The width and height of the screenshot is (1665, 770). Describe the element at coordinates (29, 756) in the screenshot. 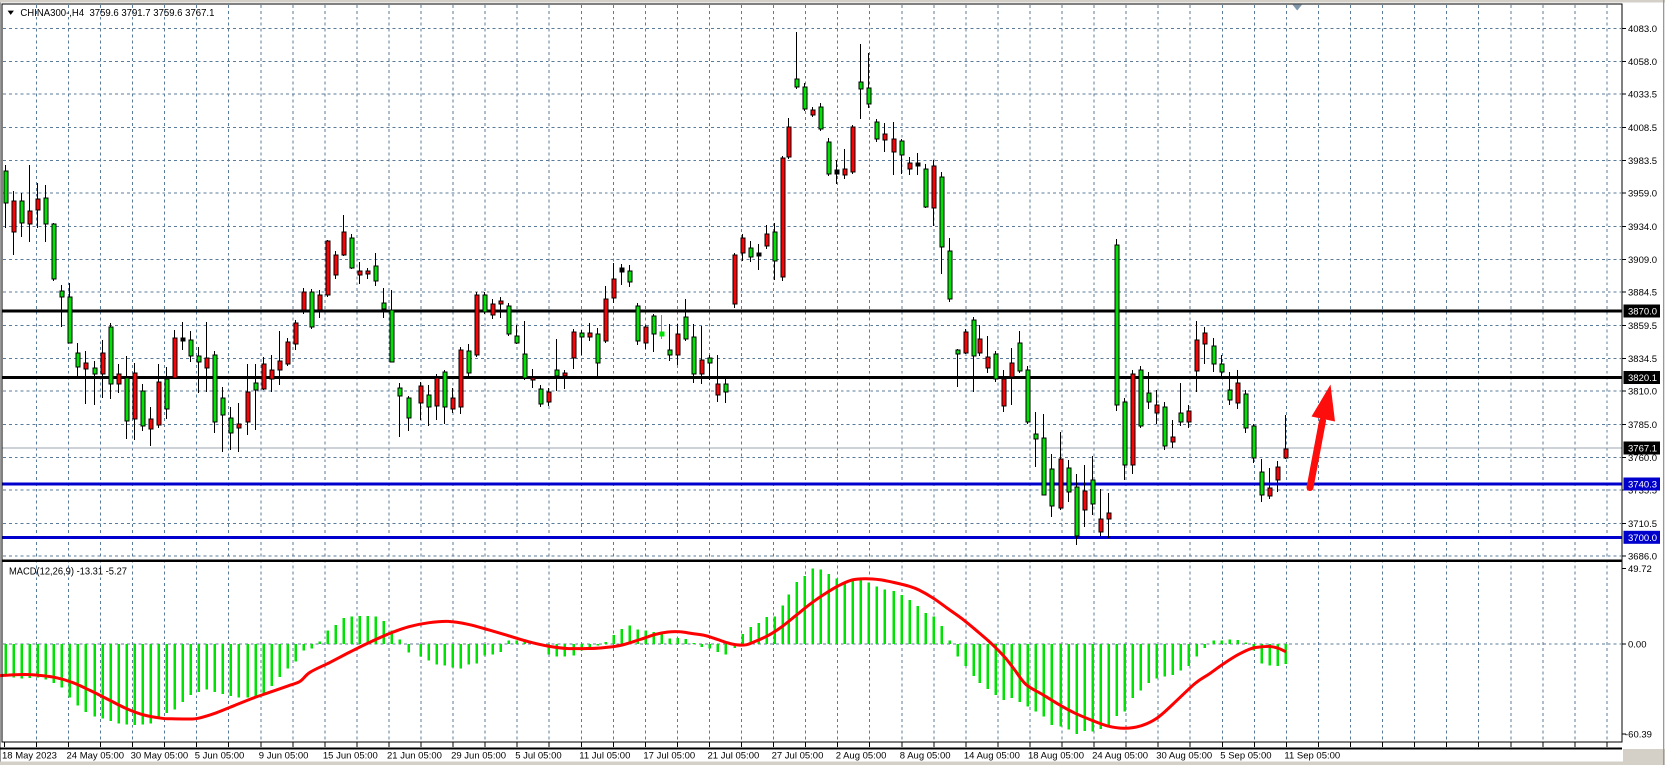

I see `svg-text: 18 May 2023` at that location.